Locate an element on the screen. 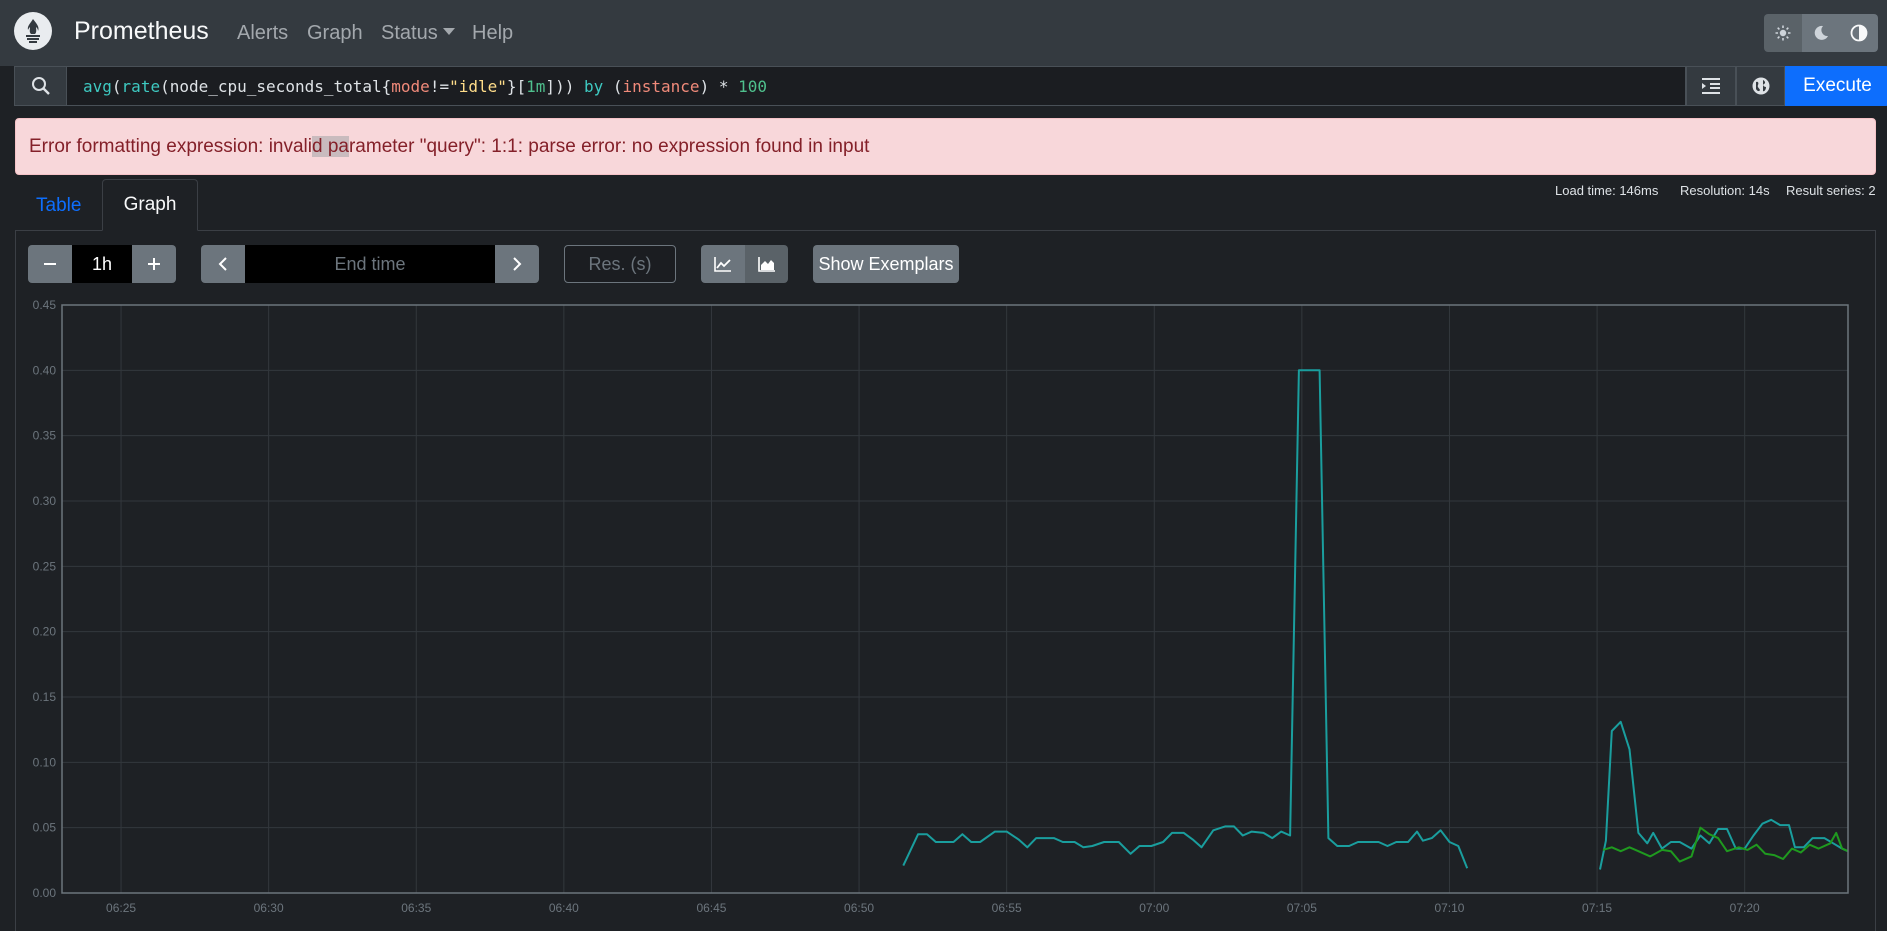 The height and width of the screenshot is (931, 1887). end-time-forward-button is located at coordinates (517, 264).